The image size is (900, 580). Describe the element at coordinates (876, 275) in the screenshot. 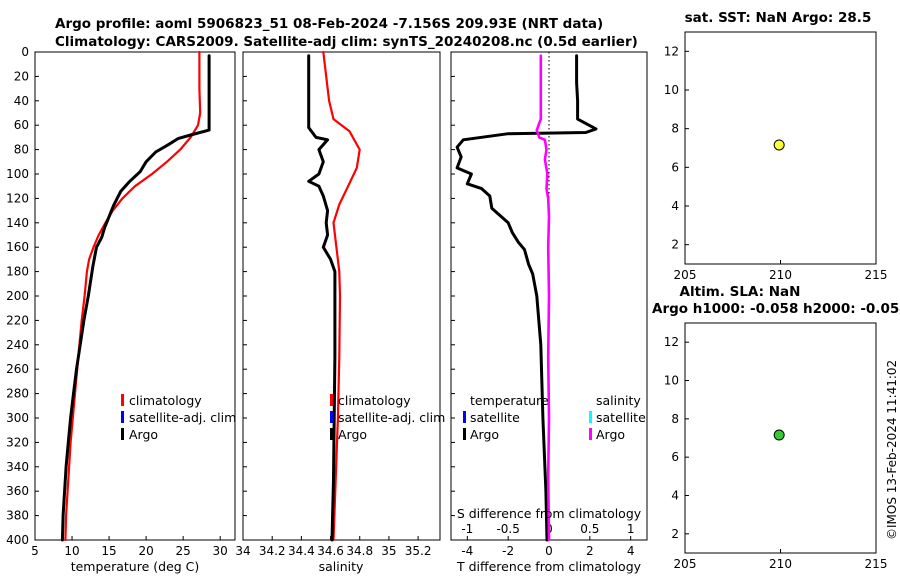

I see `sst-xtick-label: 215` at that location.